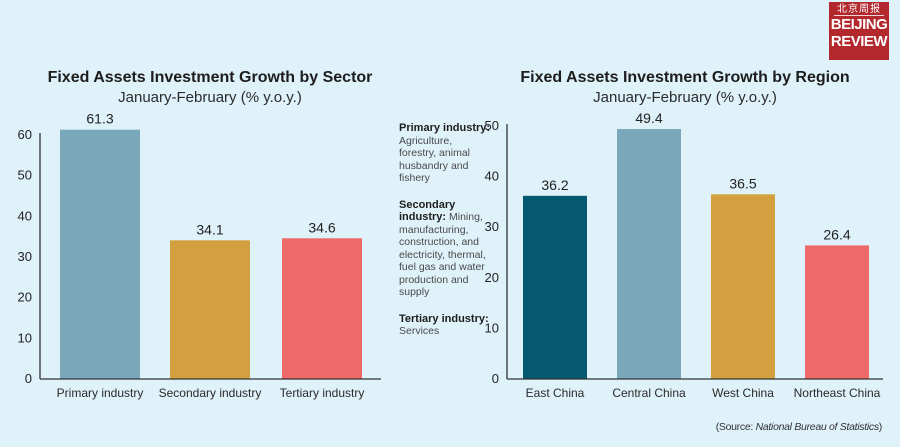 The width and height of the screenshot is (900, 447). What do you see at coordinates (685, 77) in the screenshot?
I see `region-chart-title: Fixed Assets Investment Growth by Region` at bounding box center [685, 77].